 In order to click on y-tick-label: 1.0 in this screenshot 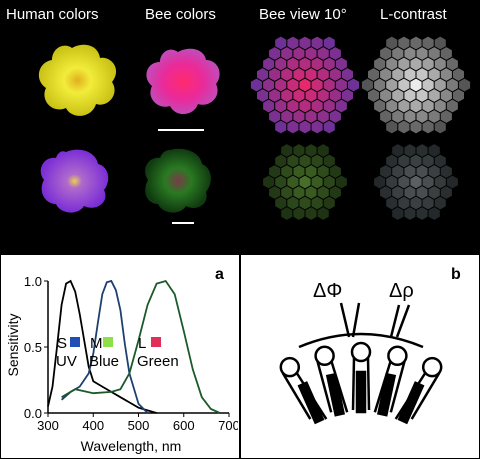, I will do `click(33, 281)`.